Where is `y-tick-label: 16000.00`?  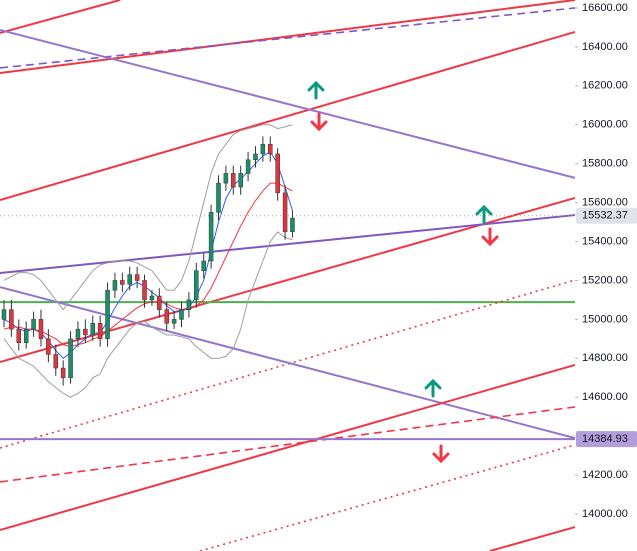 y-tick-label: 16000.00 is located at coordinates (605, 125).